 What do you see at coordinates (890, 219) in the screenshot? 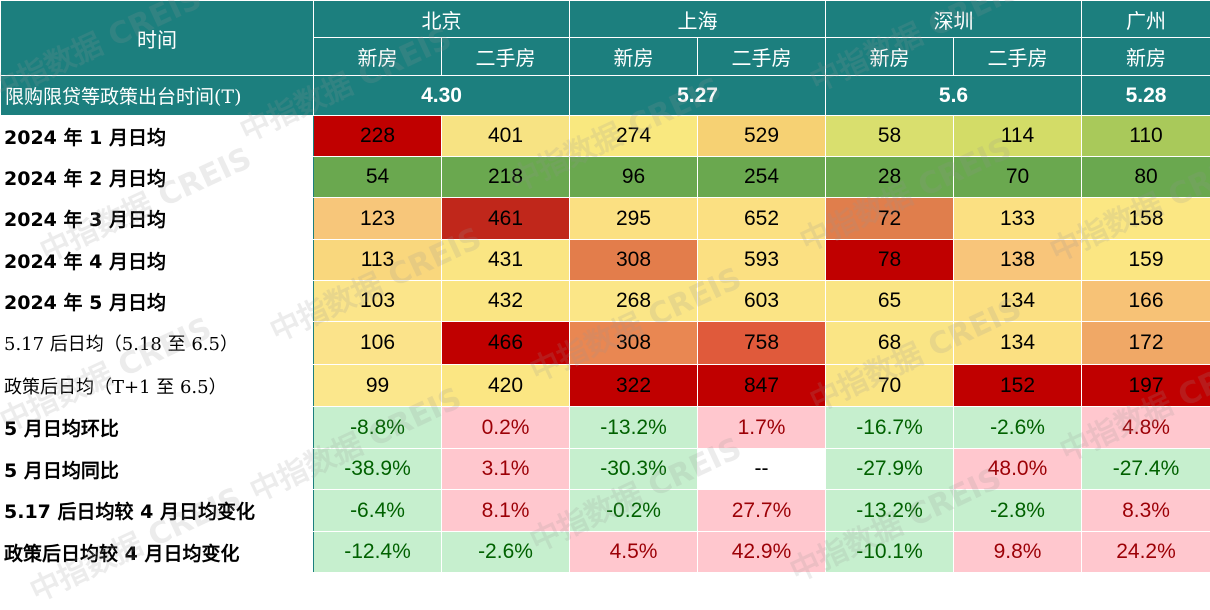
I see `volume-cell: 72` at bounding box center [890, 219].